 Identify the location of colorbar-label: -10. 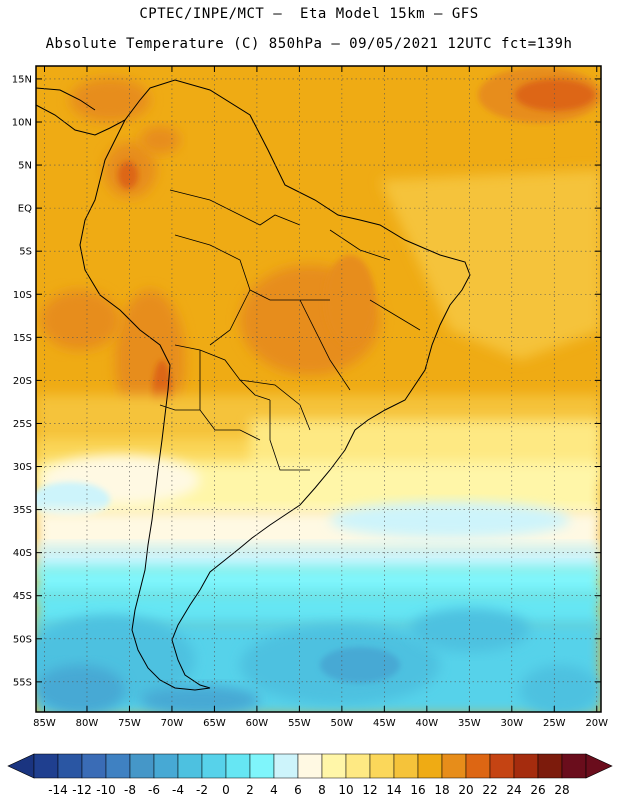
(106, 790).